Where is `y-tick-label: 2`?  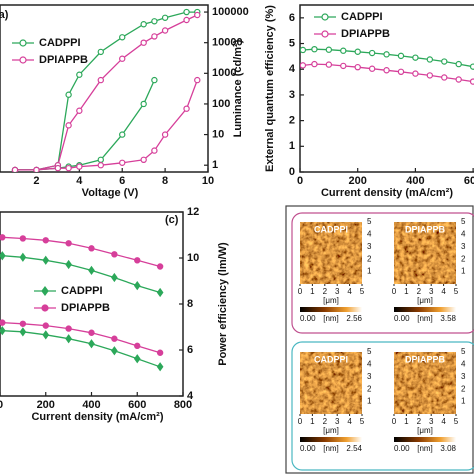 y-tick-label: 2 is located at coordinates (292, 121).